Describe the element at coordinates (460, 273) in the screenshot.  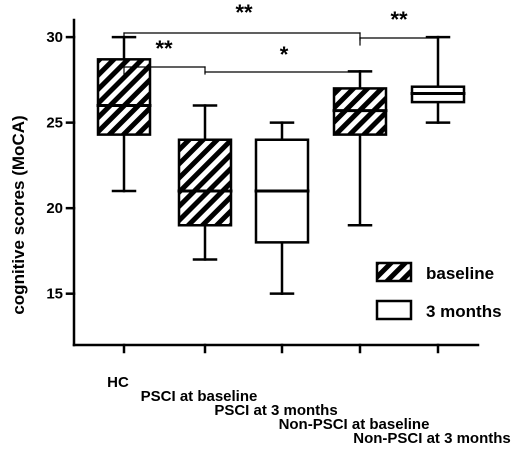
I see `legend-label: baseline` at that location.